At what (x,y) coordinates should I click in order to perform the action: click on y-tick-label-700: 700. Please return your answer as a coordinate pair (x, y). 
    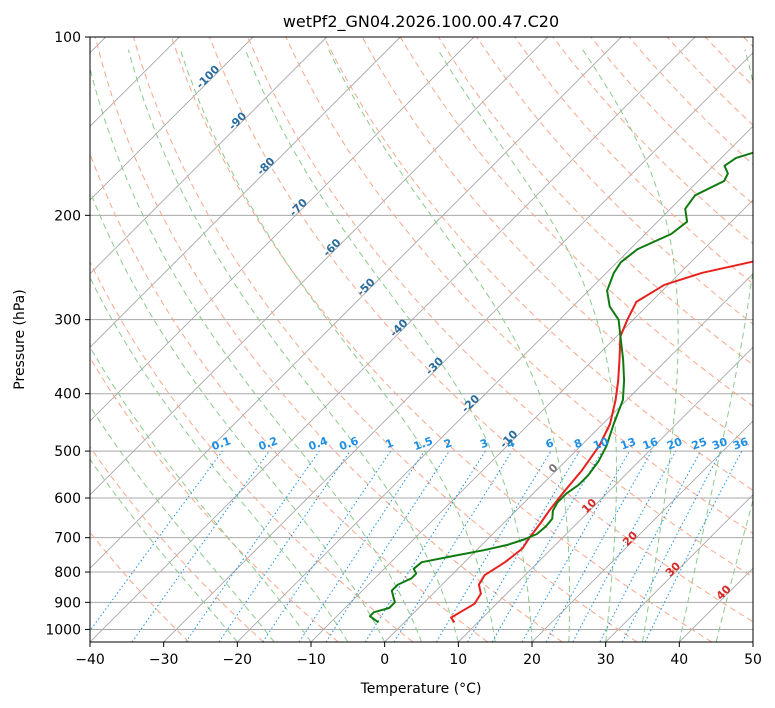
    Looking at the image, I should click on (67, 539).